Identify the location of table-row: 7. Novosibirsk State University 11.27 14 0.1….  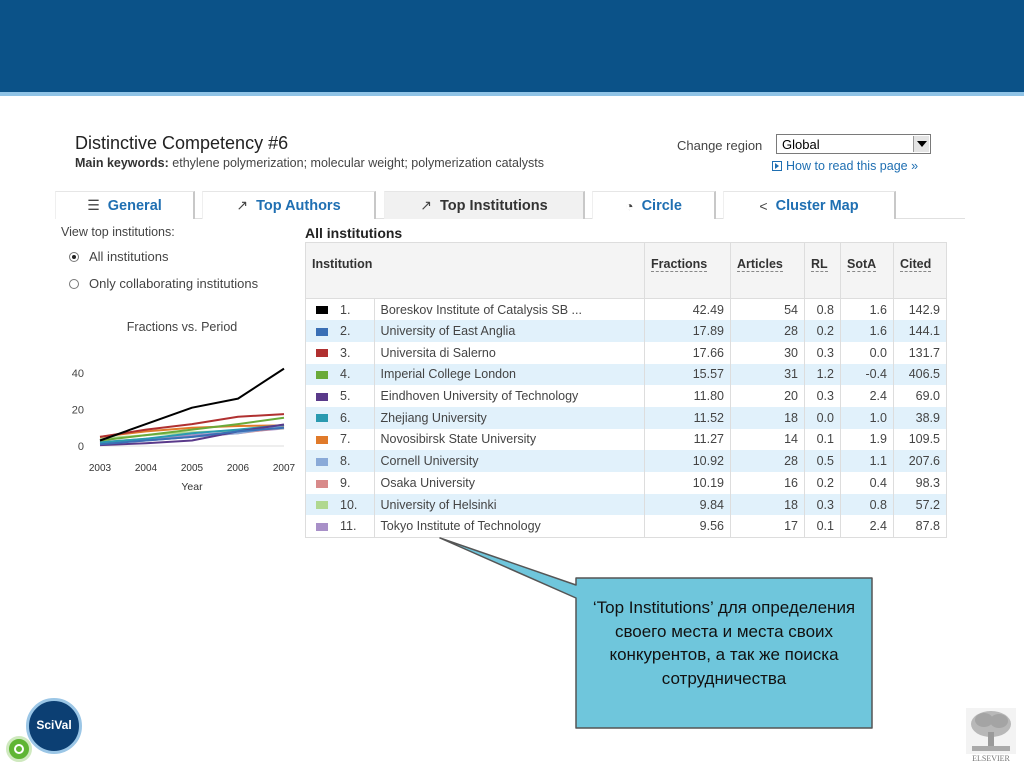
(626, 439).